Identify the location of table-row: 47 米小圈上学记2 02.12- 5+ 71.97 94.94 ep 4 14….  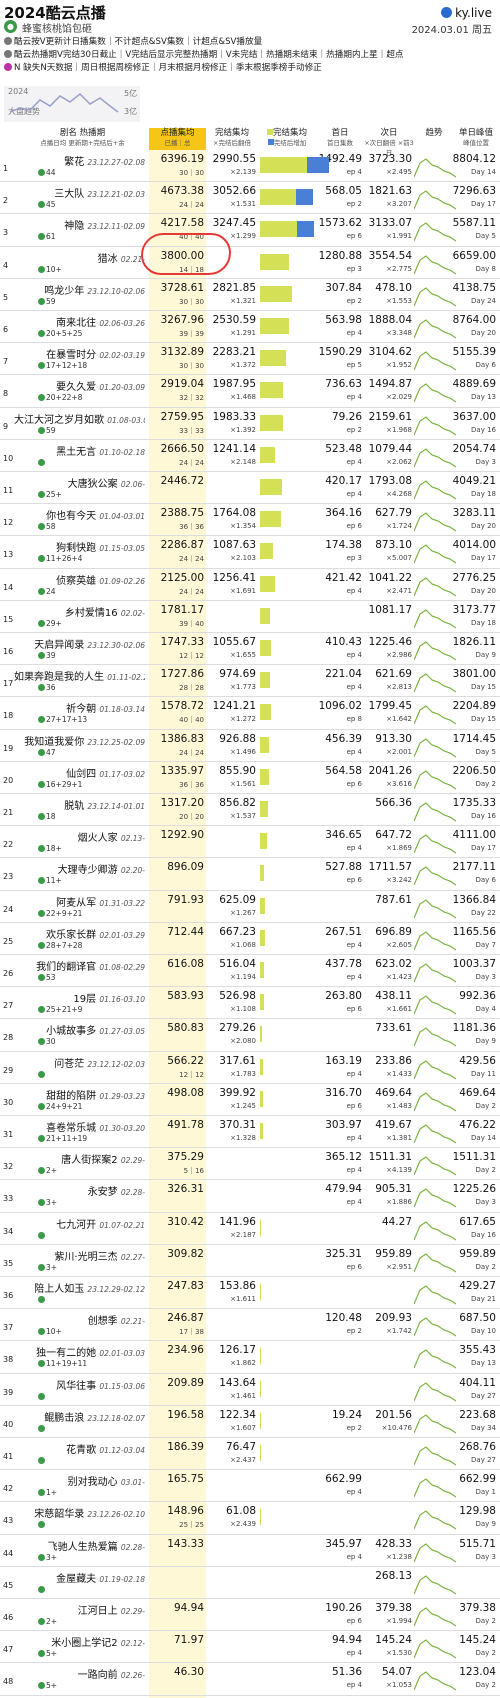
(250, 1647).